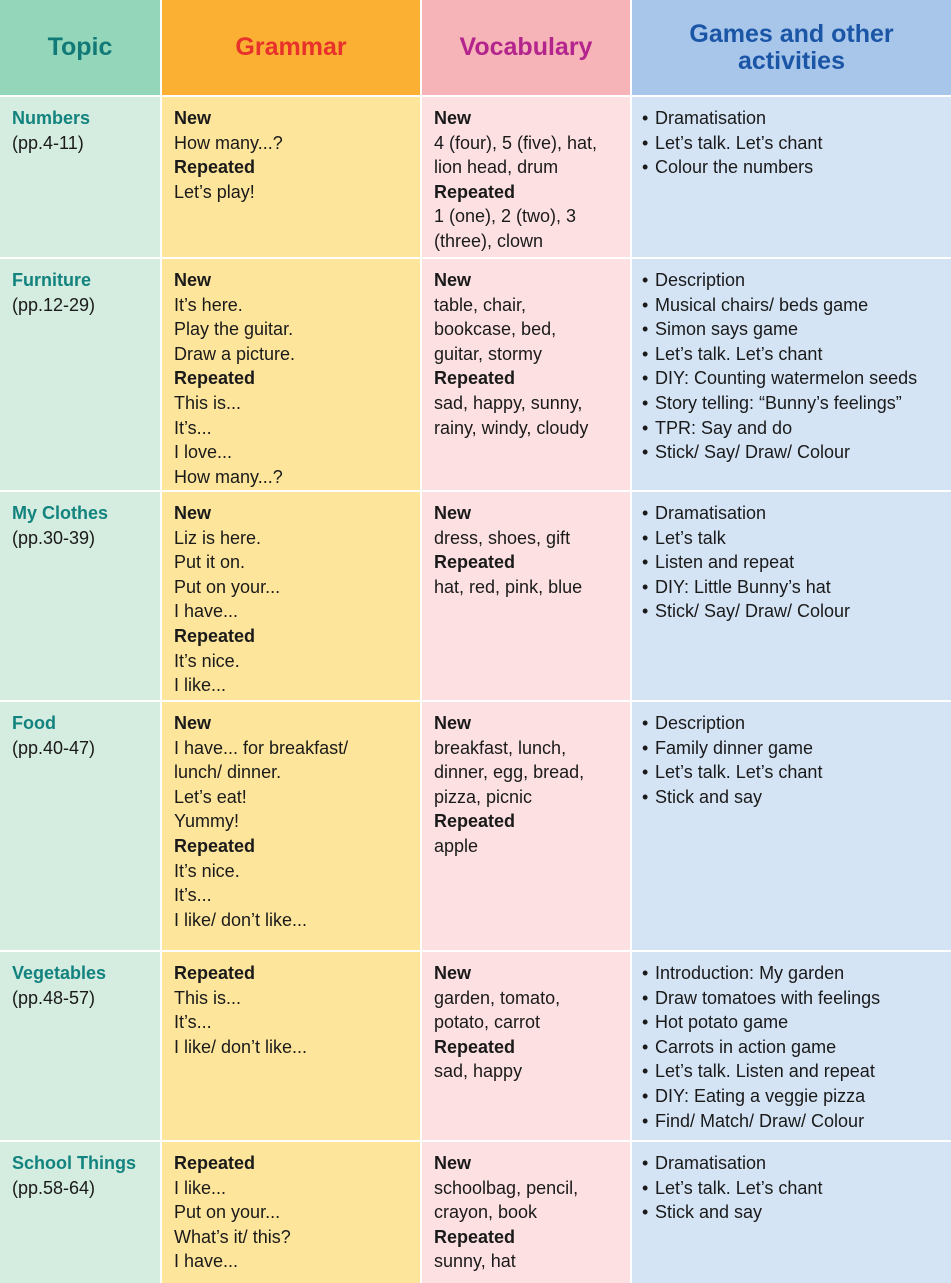 The width and height of the screenshot is (951, 1283). Describe the element at coordinates (791, 47) in the screenshot. I see `column-header: Games and other activities` at that location.